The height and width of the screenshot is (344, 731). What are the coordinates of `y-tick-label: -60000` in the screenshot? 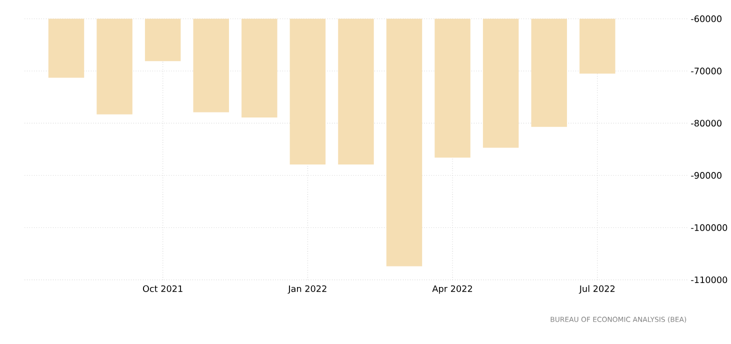 It's located at (706, 18).